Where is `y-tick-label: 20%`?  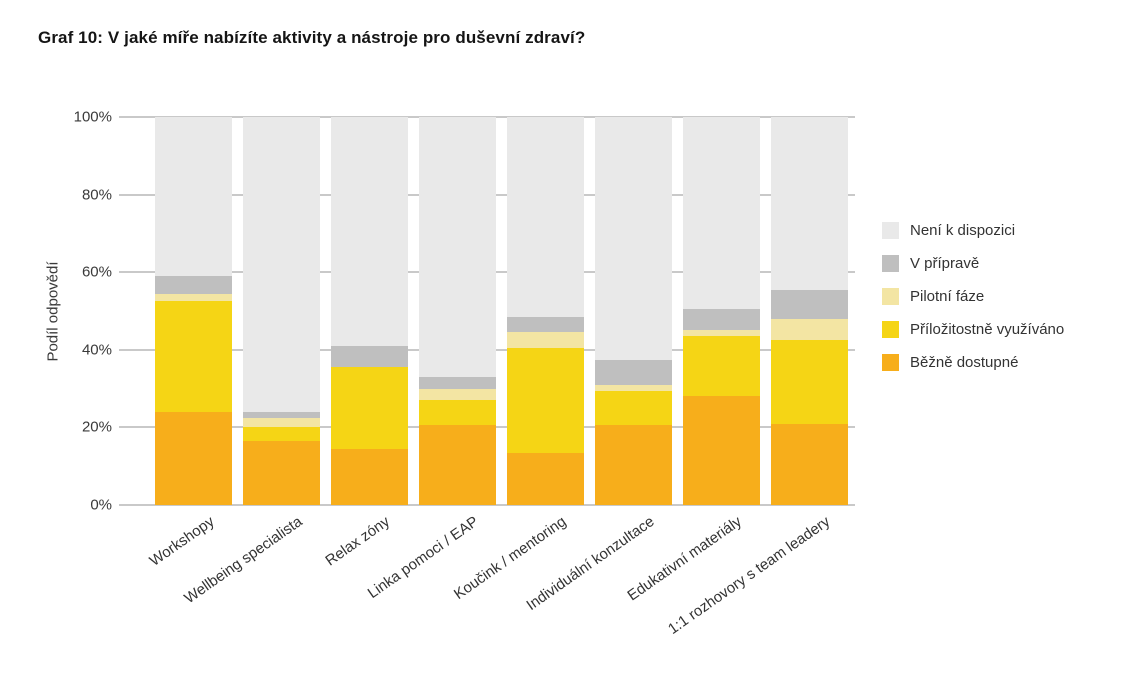 y-tick-label: 20% is located at coordinates (96, 427).